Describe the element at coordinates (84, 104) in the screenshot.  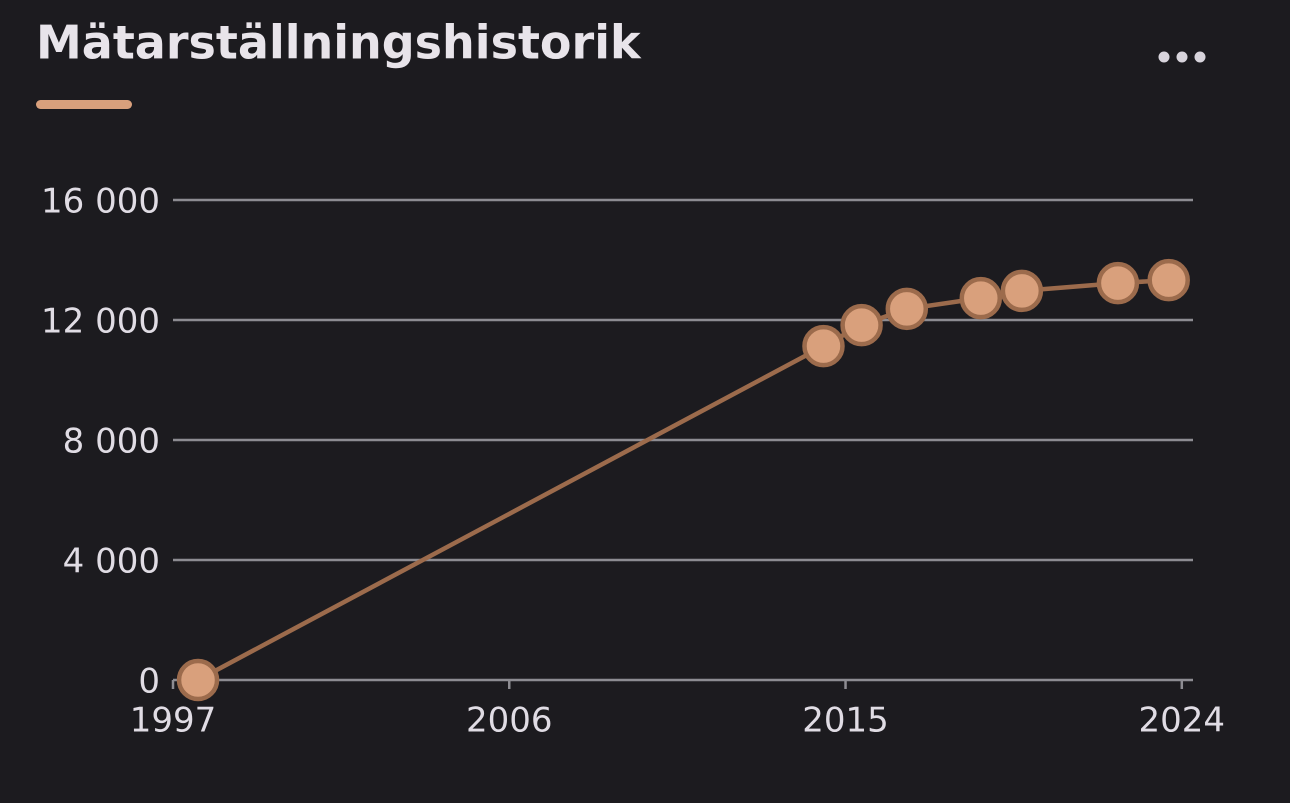
I see `title-accent` at that location.